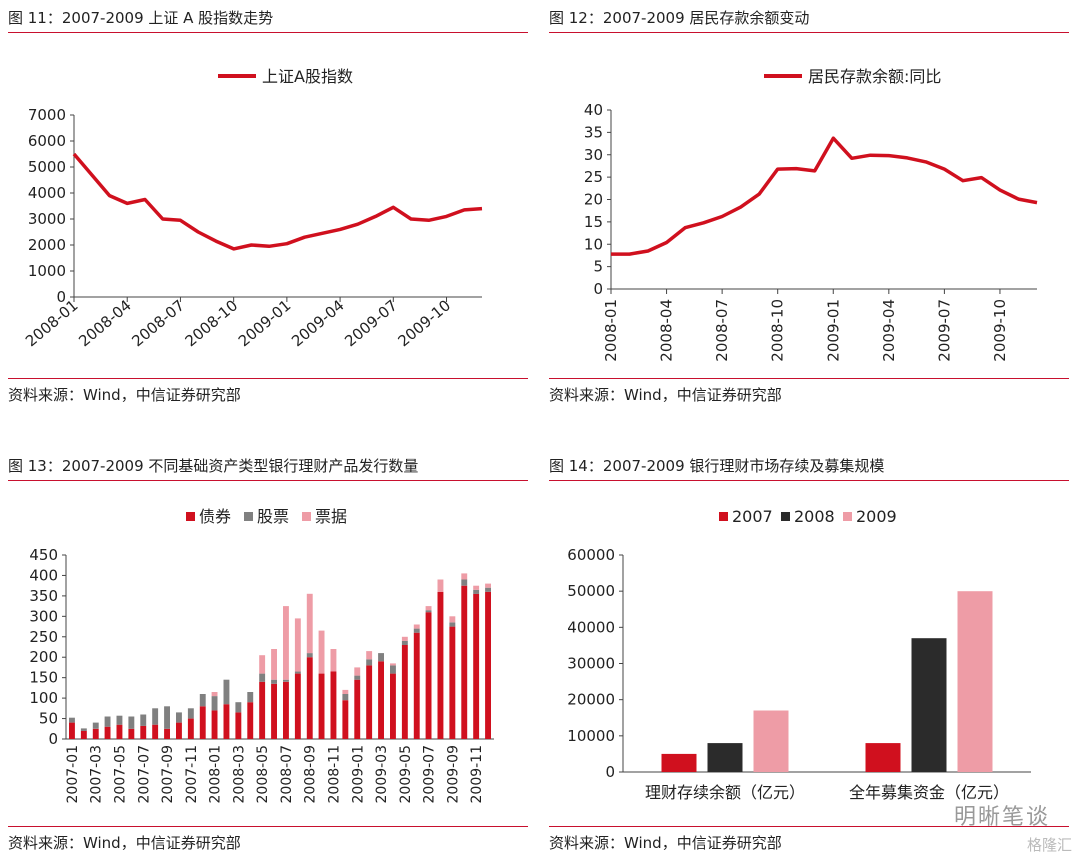 The height and width of the screenshot is (861, 1080). I want to click on legend-label: 2009, so click(876, 516).